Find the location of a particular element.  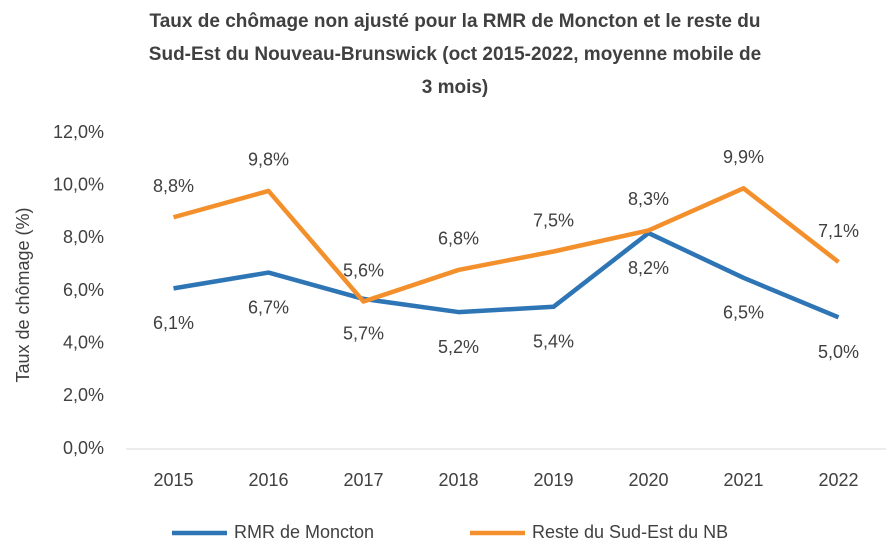

data-label: 6,7% is located at coordinates (268, 307).